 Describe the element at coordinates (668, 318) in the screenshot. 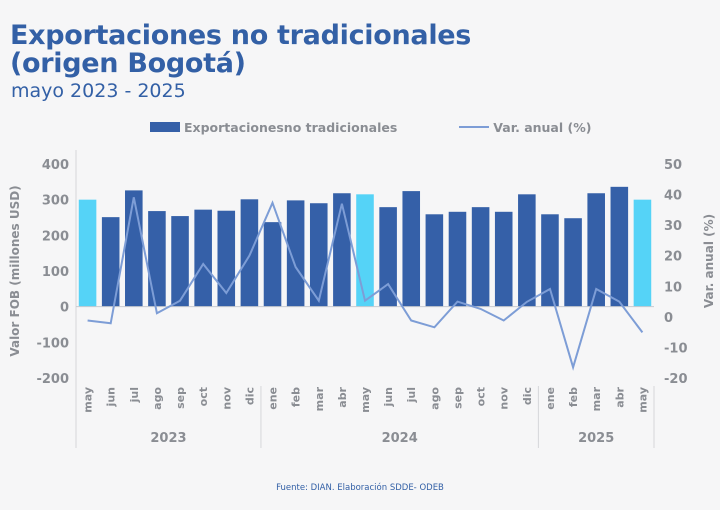

I see `right-tick-label: 0` at that location.